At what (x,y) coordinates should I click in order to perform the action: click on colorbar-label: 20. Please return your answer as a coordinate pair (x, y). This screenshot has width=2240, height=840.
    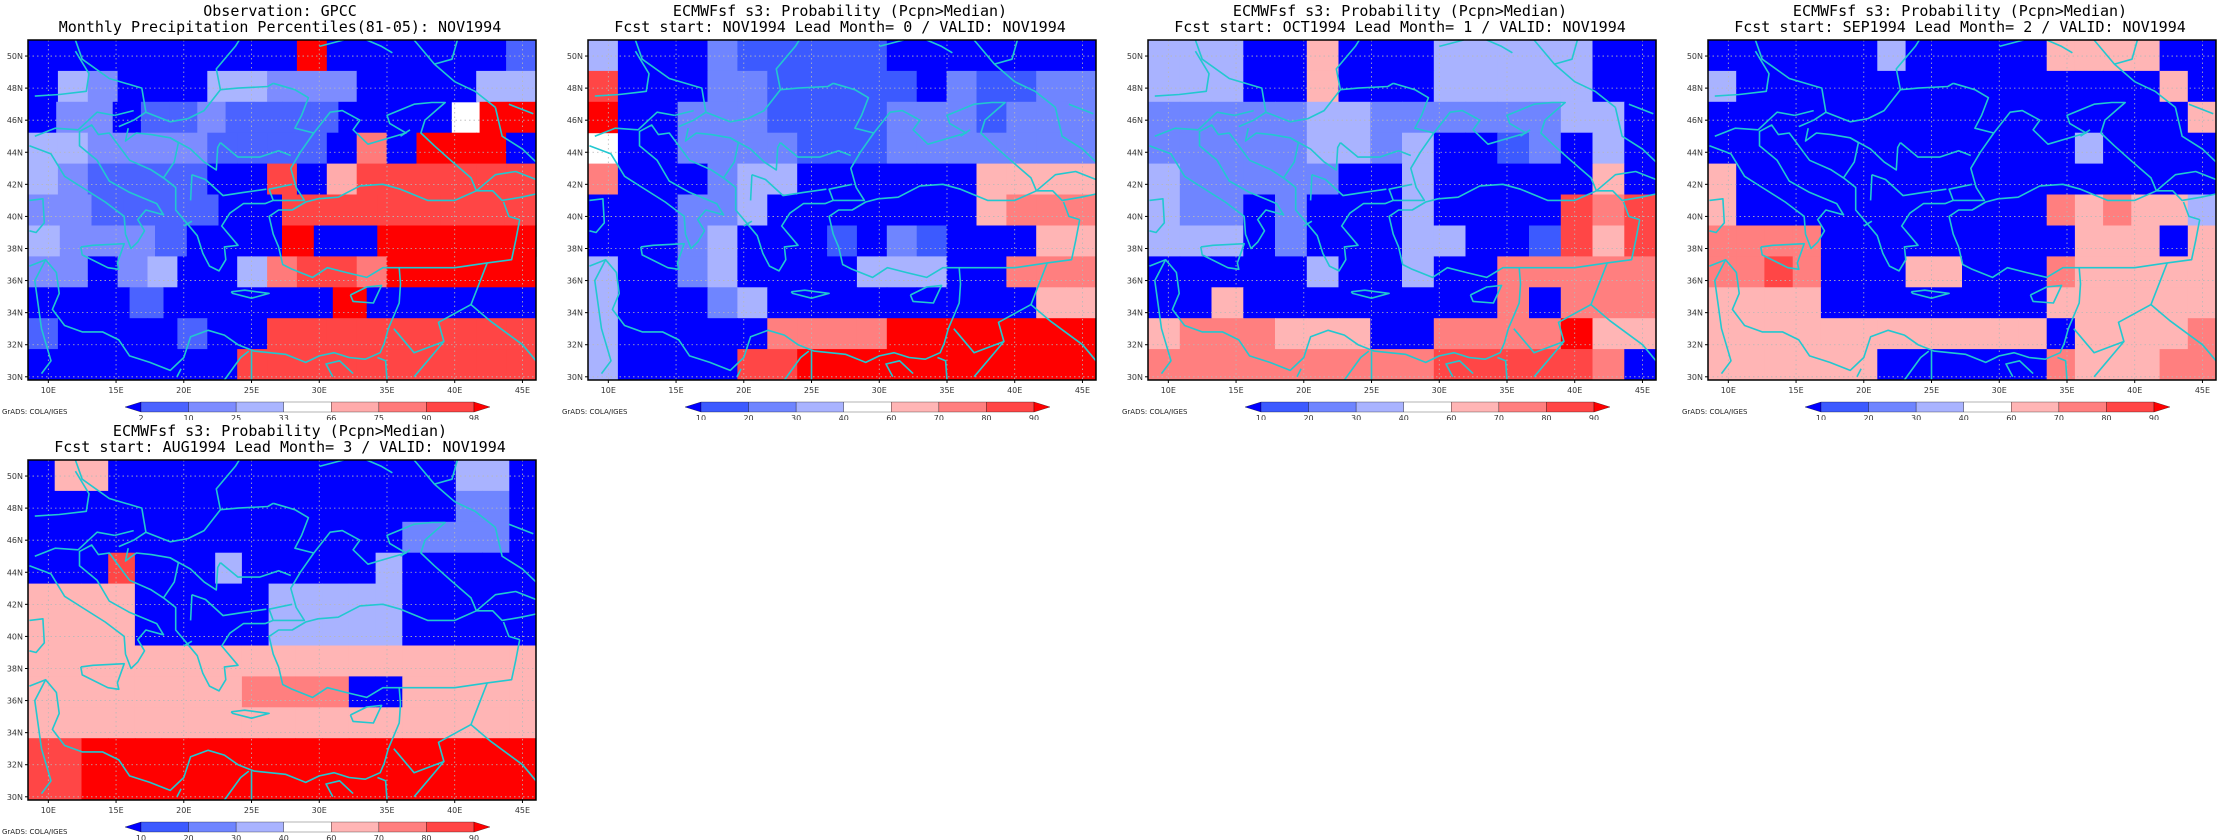
    Looking at the image, I should click on (1308, 417).